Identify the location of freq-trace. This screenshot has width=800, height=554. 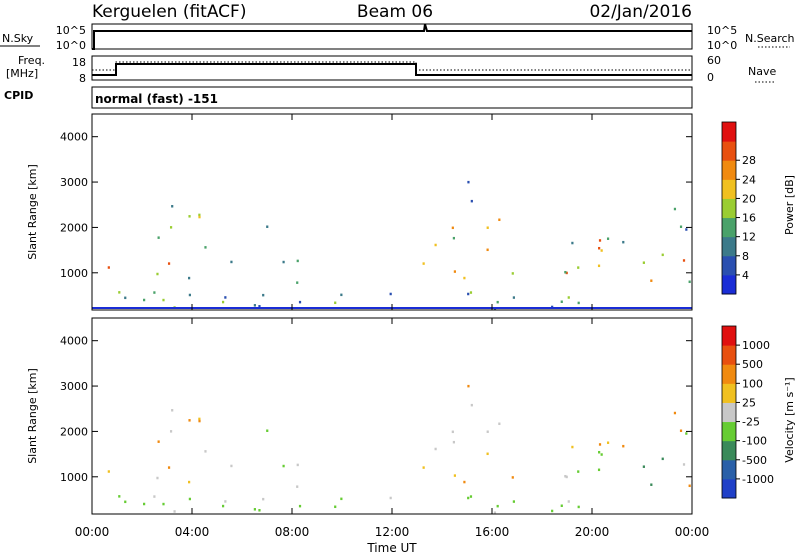
(392, 69).